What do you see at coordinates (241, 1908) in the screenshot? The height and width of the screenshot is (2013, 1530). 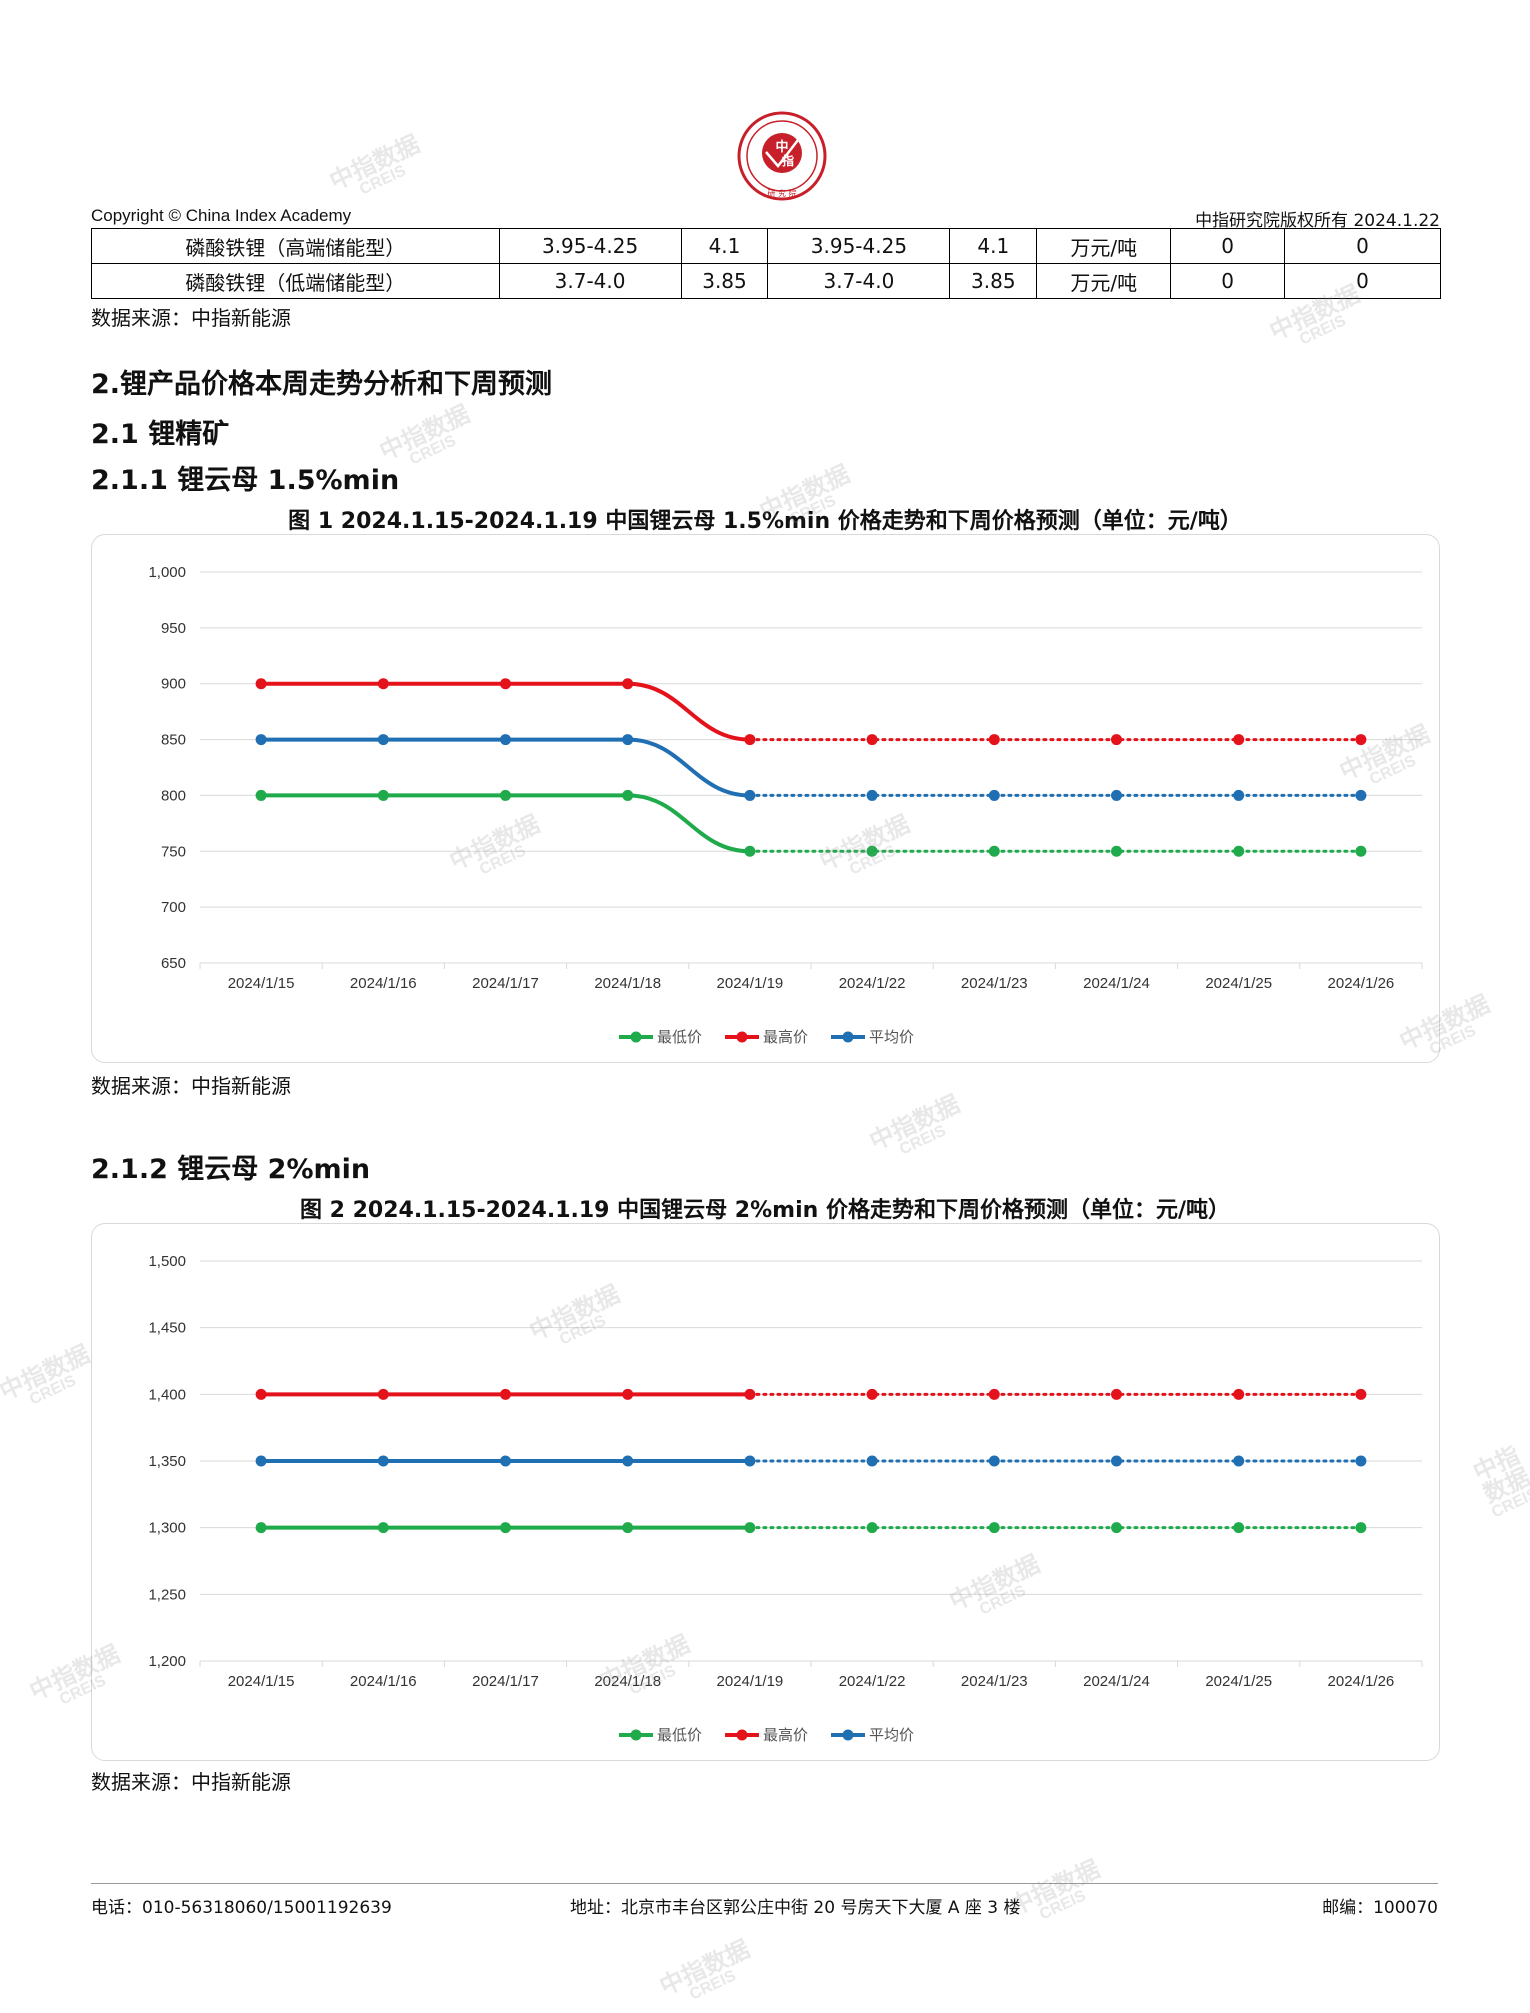 I see `footer-phone: 电话：010-56318060/15001192639` at bounding box center [241, 1908].